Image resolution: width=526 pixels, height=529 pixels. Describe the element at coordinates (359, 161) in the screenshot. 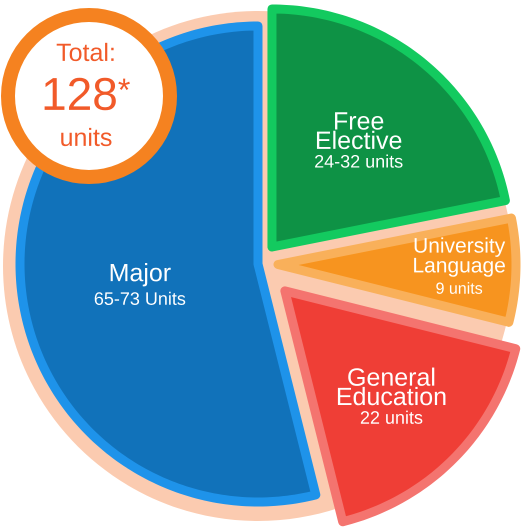

I see `data-label: 24-32 units` at that location.